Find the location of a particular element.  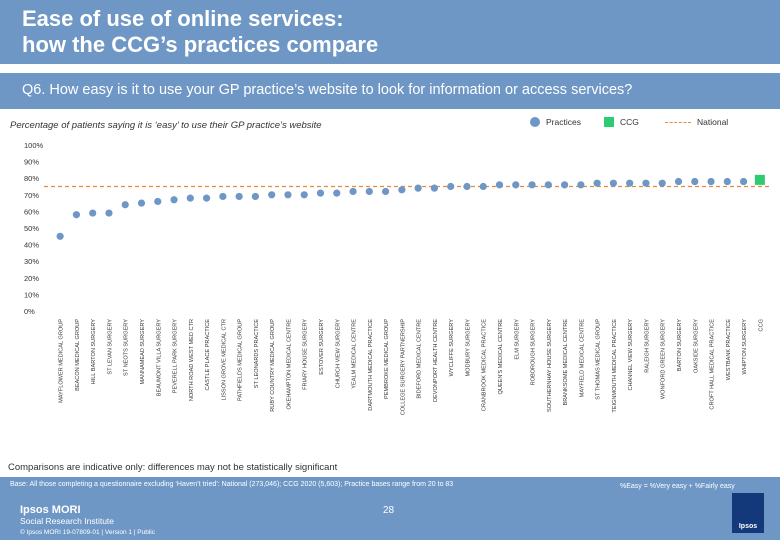

category-label: ESTOVER SURGERY is located at coordinates (322, 347).